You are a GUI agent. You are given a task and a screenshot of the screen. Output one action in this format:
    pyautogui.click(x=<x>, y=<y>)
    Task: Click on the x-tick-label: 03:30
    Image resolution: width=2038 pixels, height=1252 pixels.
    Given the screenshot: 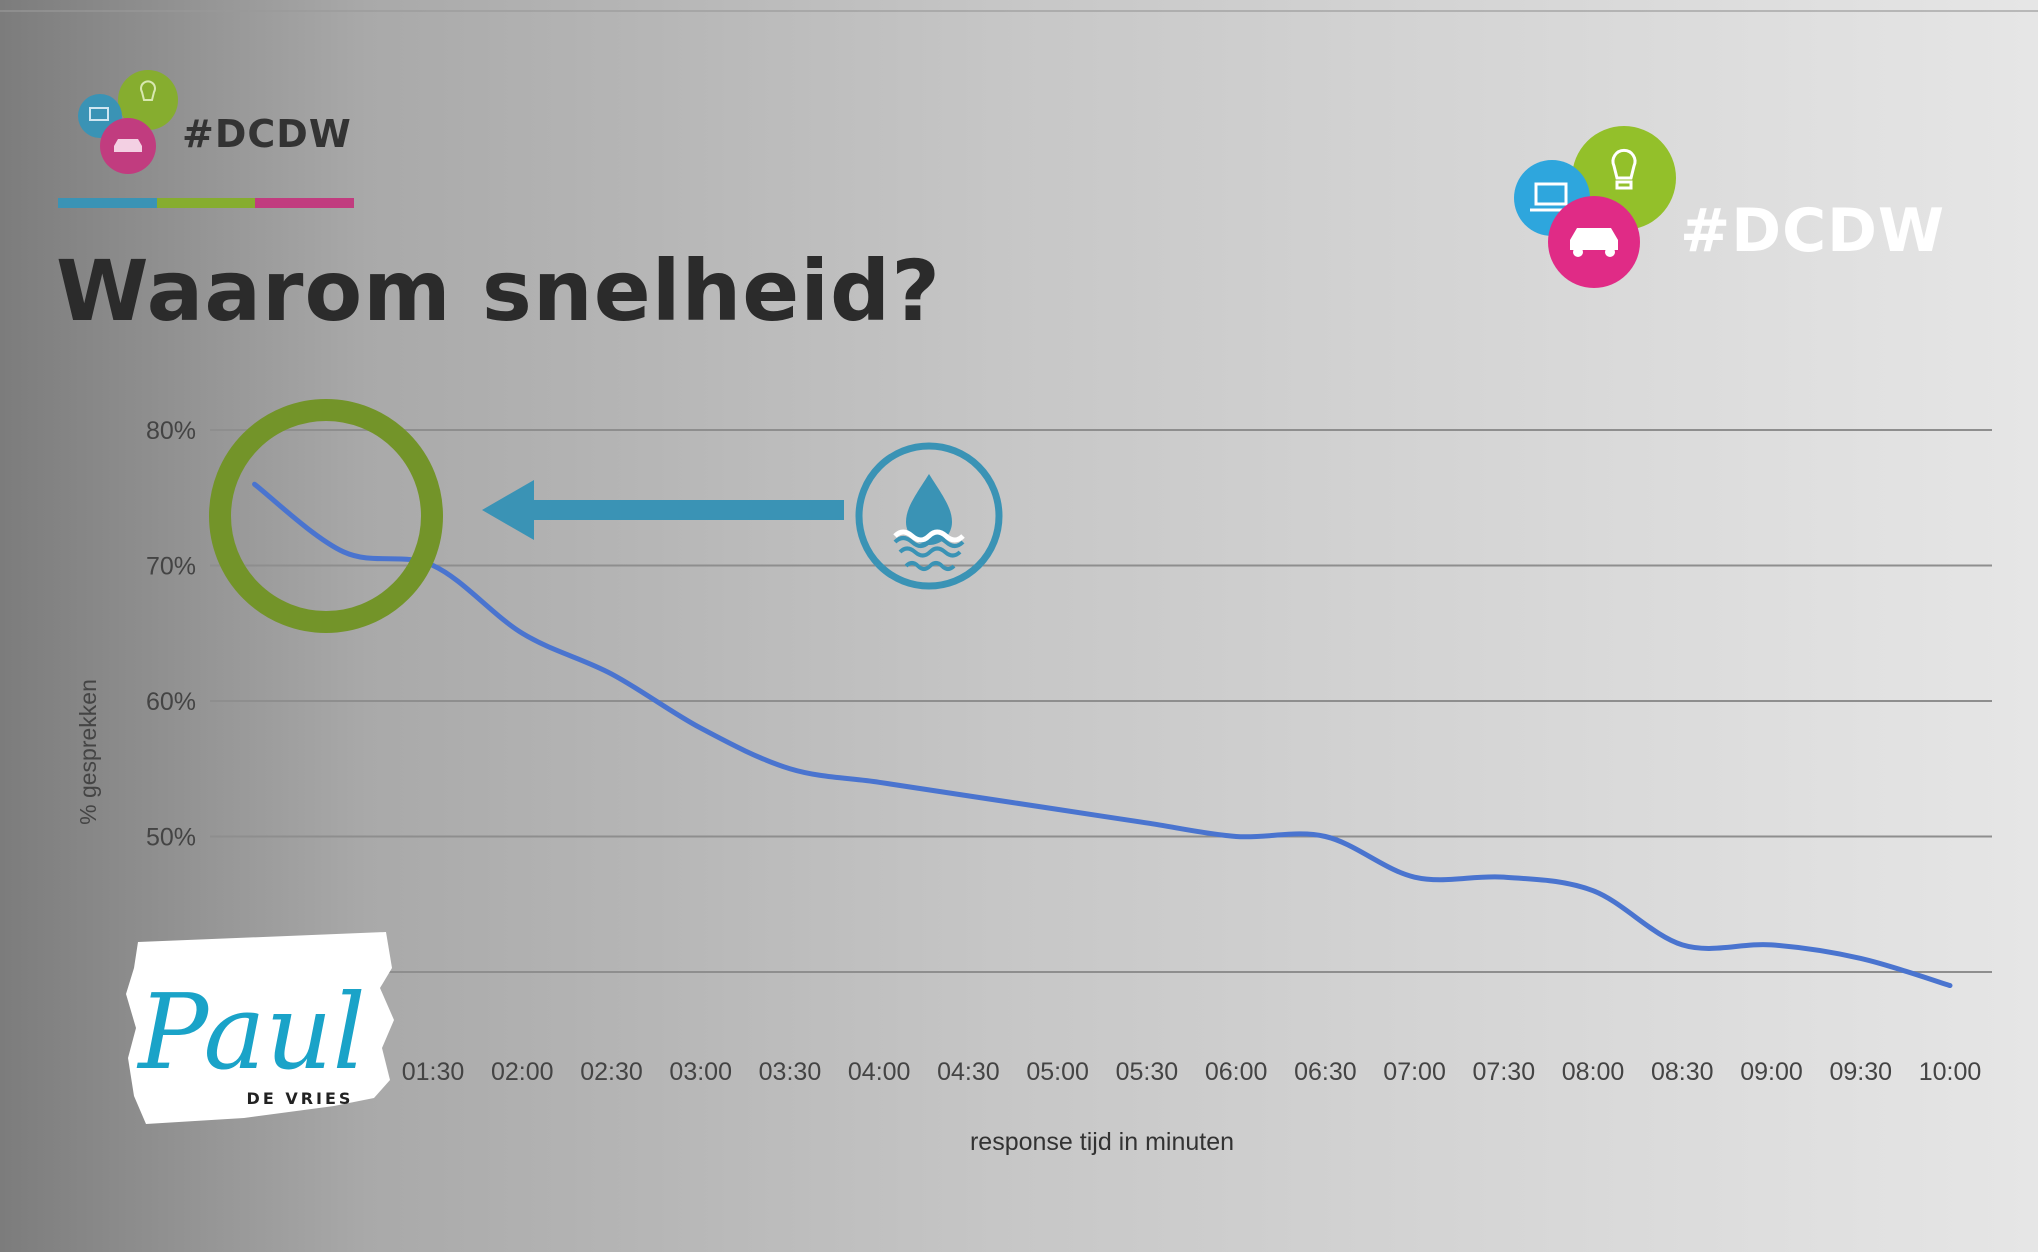 What is the action you would take?
    pyautogui.click(x=790, y=1072)
    